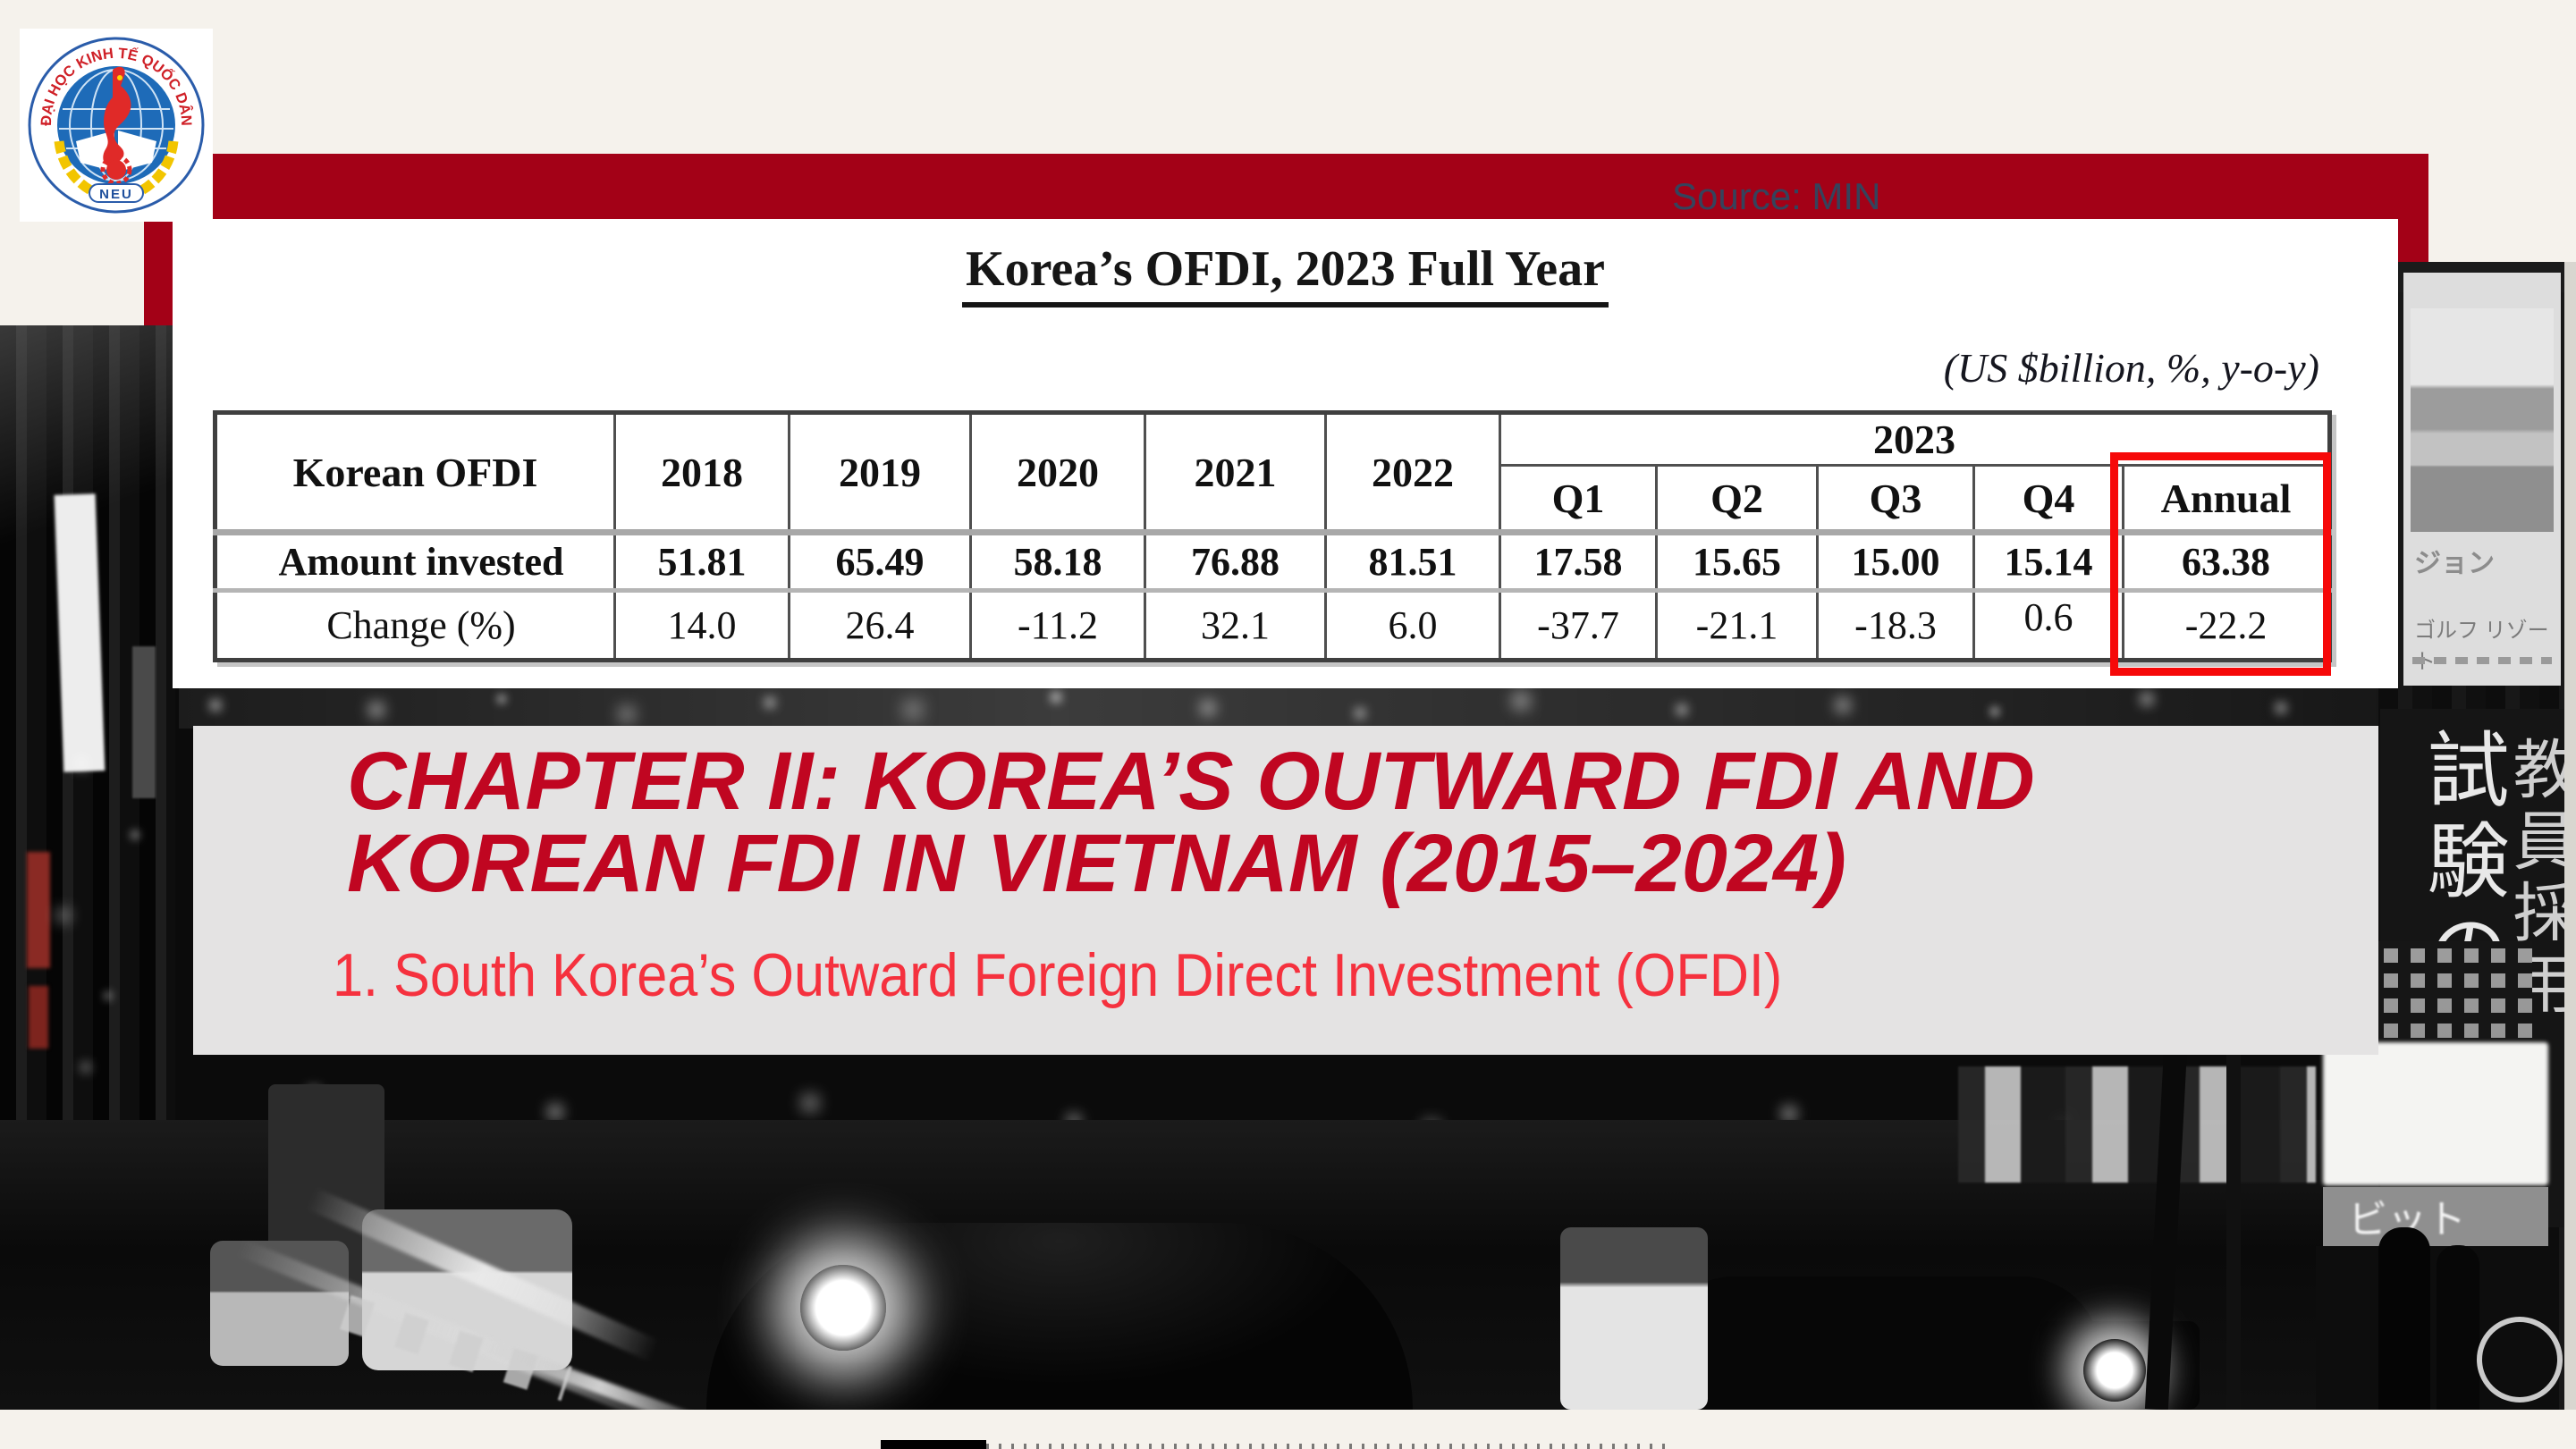 The width and height of the screenshot is (2576, 1449). What do you see at coordinates (1057, 472) in the screenshot?
I see `year-header: 2020` at bounding box center [1057, 472].